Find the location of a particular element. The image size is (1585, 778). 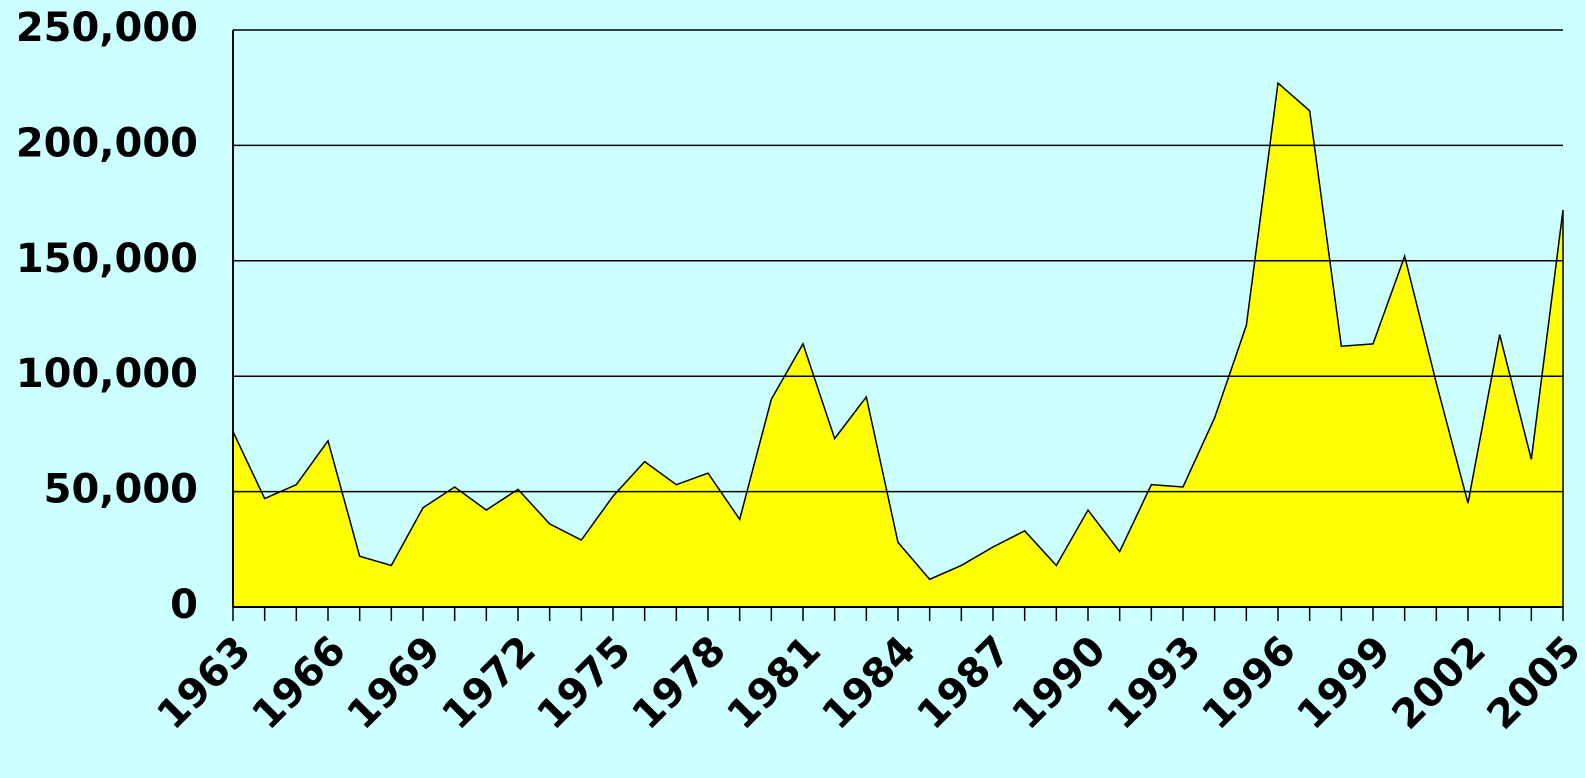

x-tick-label: 1990 is located at coordinates (1059, 682).